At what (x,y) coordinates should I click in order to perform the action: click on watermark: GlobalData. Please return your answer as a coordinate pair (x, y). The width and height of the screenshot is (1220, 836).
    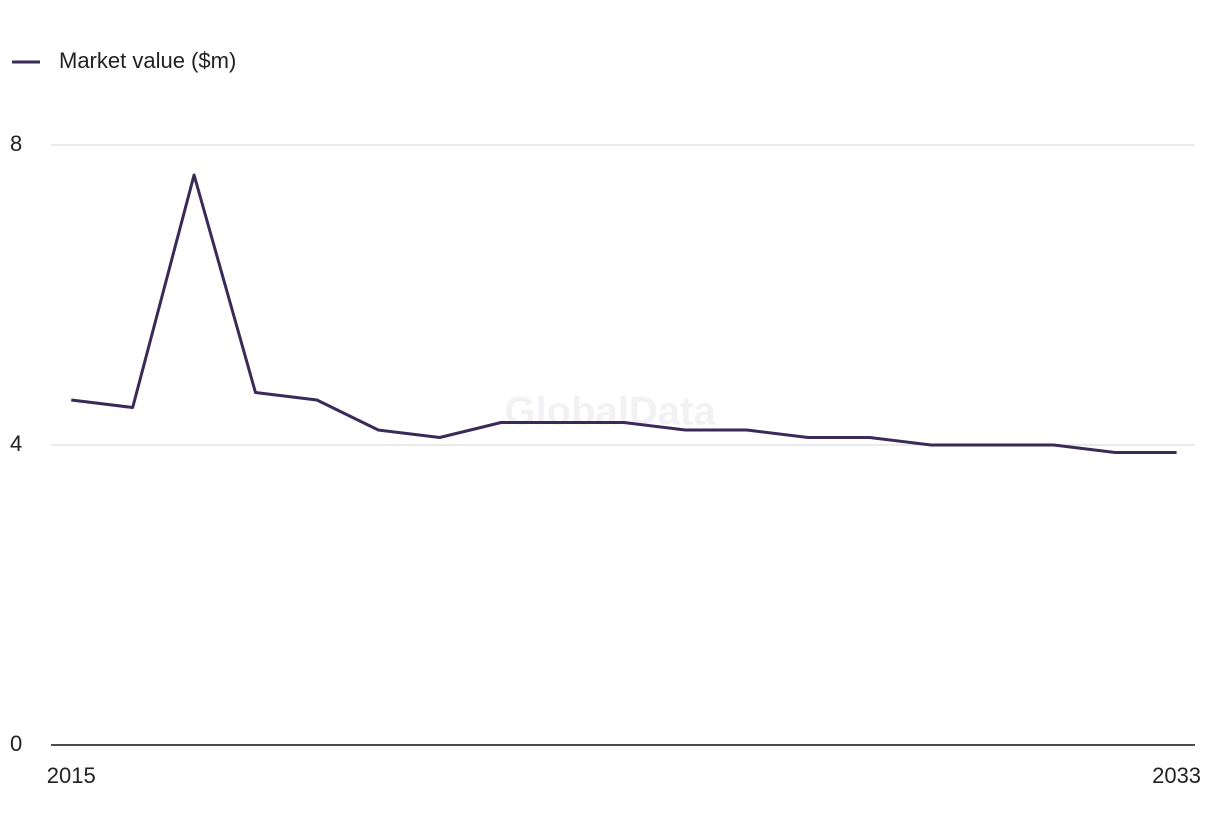
    Looking at the image, I should click on (610, 412).